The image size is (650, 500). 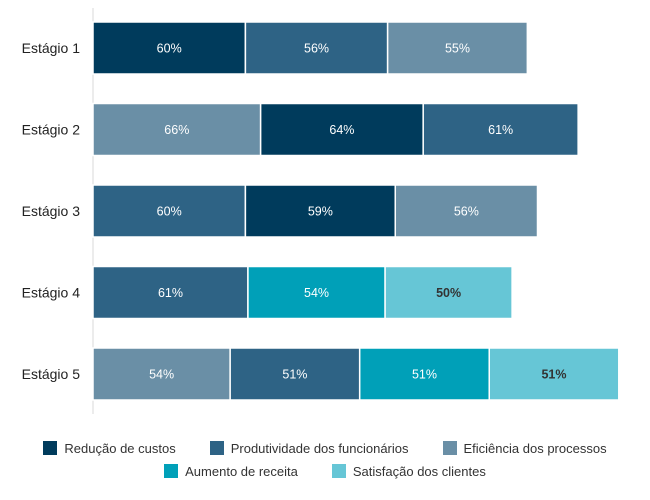 I want to click on data-label: 59%, so click(x=320, y=212).